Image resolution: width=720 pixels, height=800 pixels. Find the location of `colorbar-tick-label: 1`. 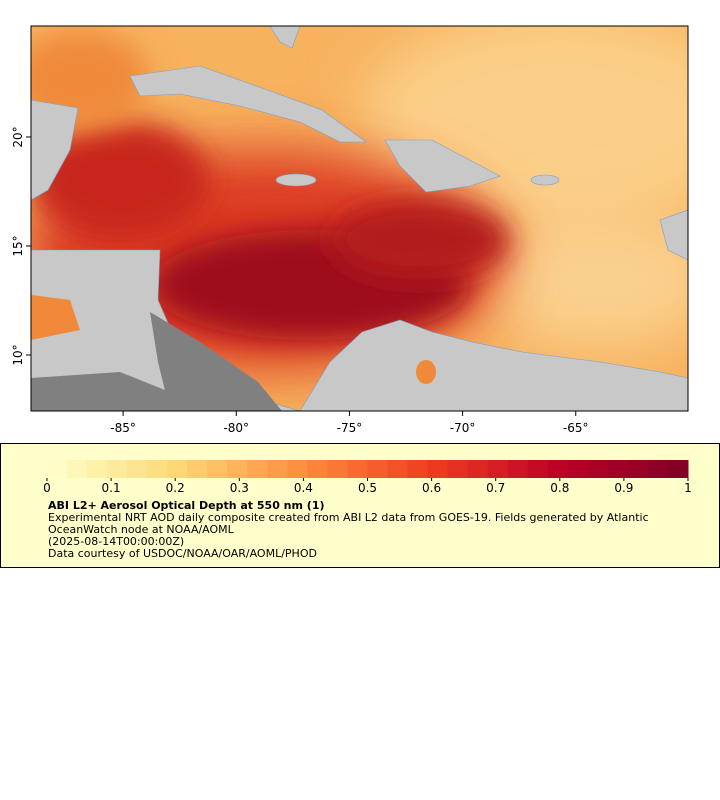

colorbar-tick-label: 1 is located at coordinates (688, 488).